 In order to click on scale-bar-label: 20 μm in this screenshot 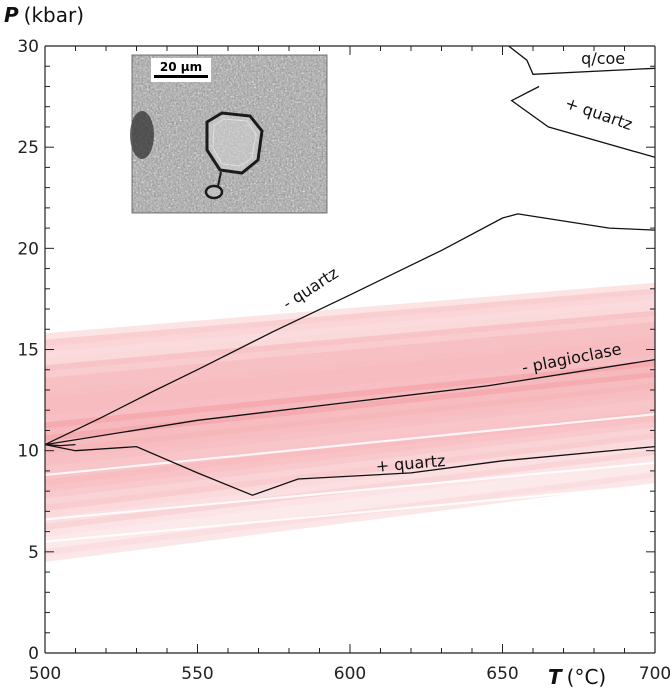, I will do `click(181, 67)`.